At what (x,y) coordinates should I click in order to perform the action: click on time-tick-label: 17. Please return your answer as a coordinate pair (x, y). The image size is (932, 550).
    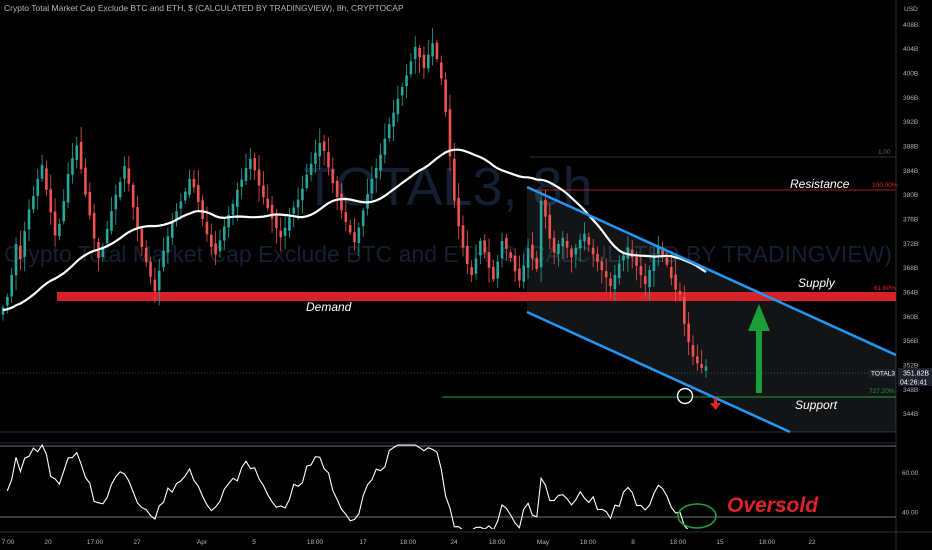
    Looking at the image, I should click on (363, 542).